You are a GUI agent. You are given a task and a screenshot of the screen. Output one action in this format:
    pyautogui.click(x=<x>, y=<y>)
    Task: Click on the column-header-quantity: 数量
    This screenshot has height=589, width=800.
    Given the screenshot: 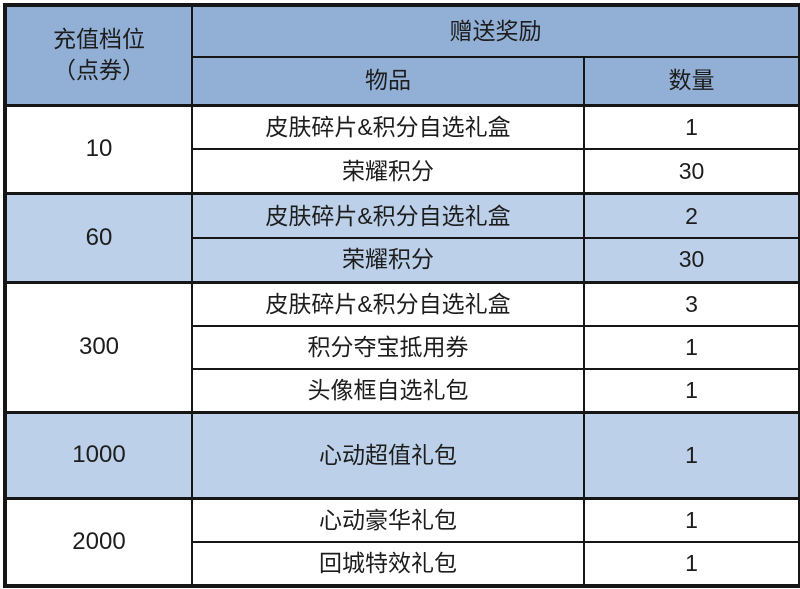 What is the action you would take?
    pyautogui.click(x=691, y=81)
    